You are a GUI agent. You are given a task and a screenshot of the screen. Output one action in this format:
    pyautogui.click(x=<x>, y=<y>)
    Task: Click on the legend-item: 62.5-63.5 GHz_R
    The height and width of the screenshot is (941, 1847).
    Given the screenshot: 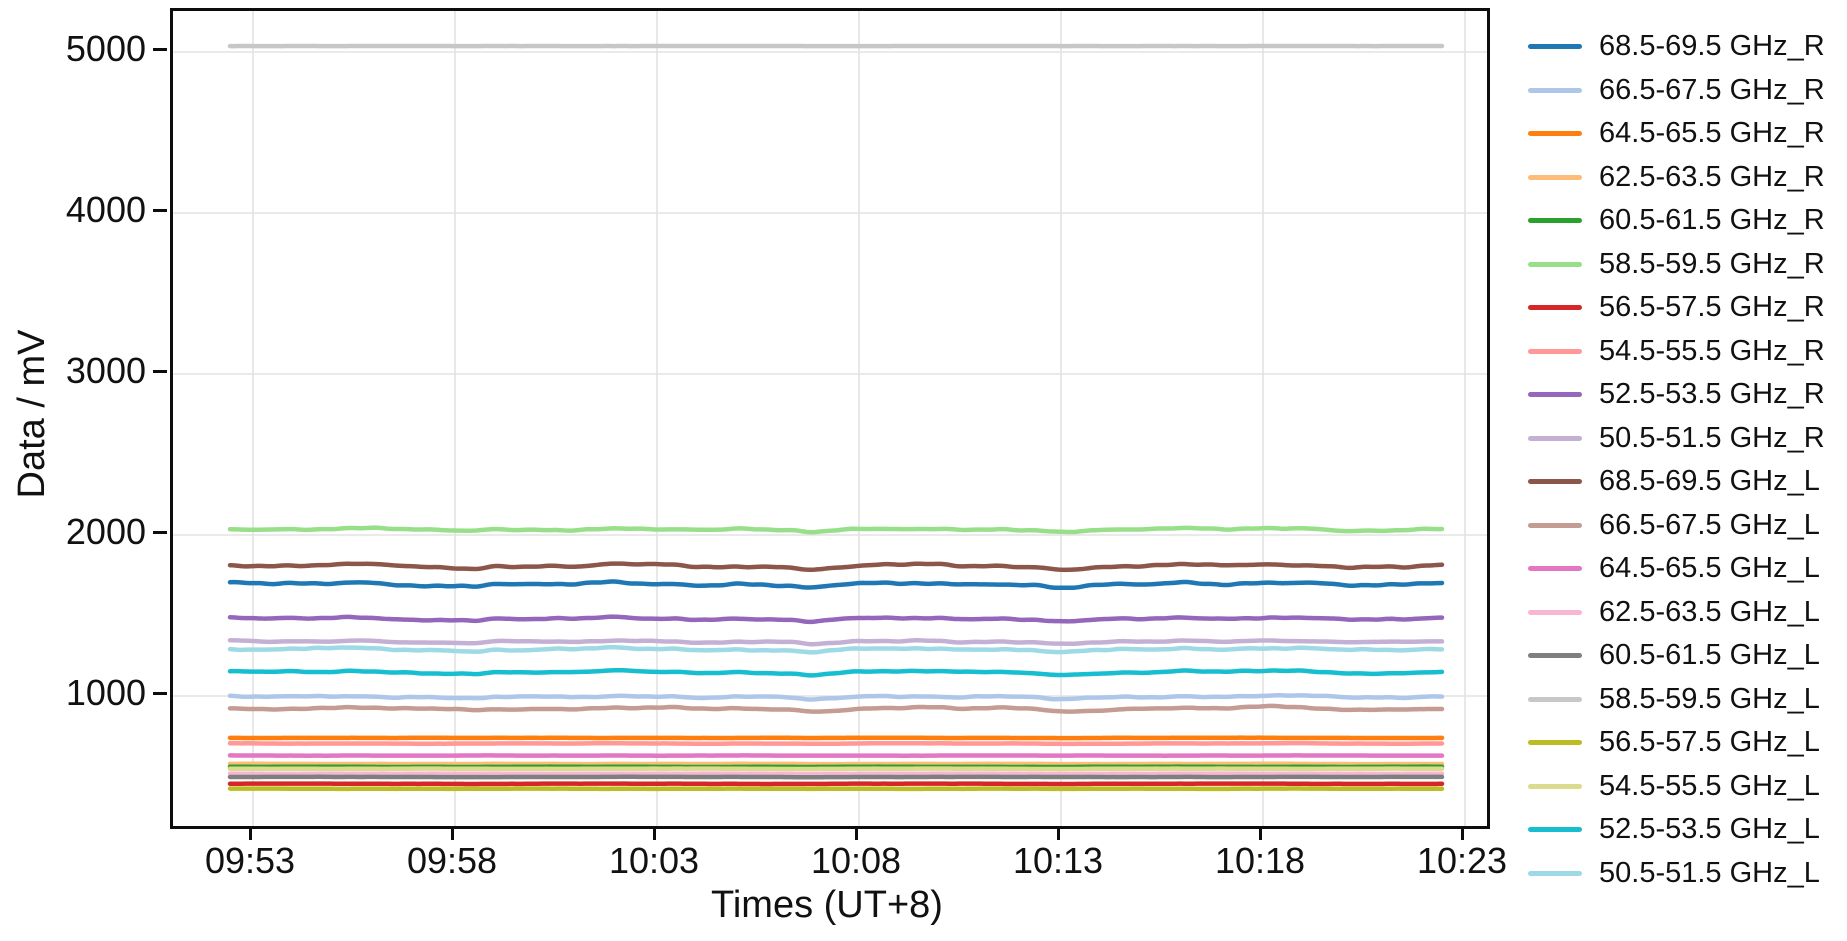 What is the action you would take?
    pyautogui.click(x=1685, y=178)
    